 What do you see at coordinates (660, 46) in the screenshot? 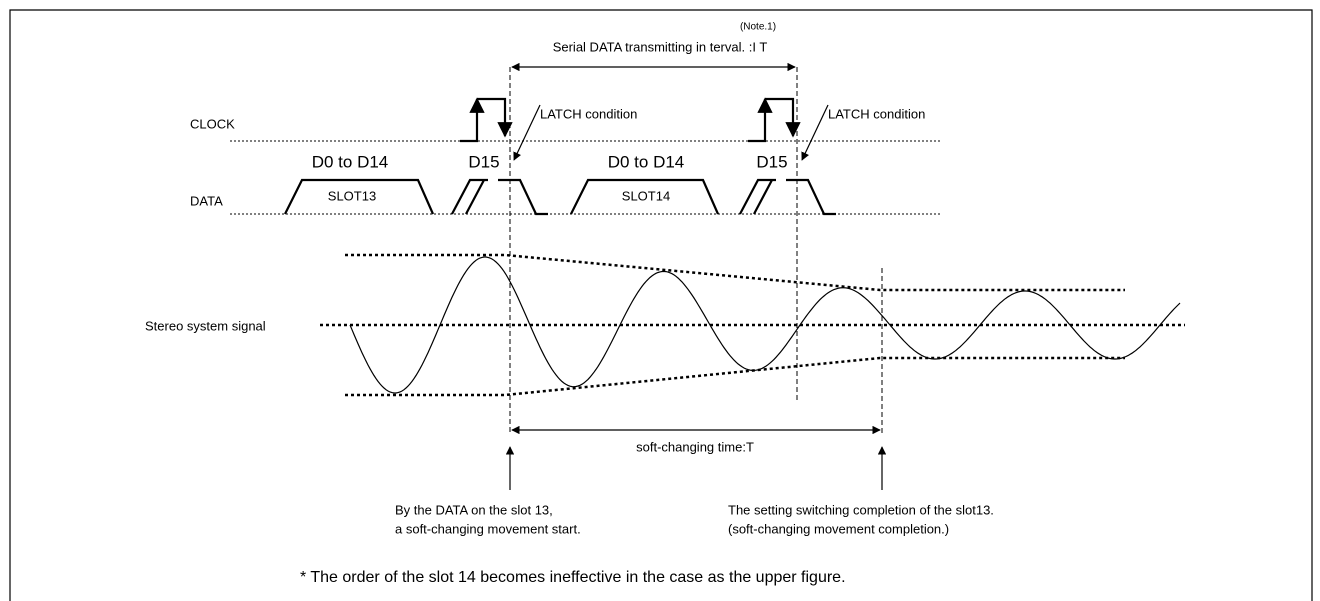
I see `interval-label: Serial DATA transmitting in terval. :I T` at bounding box center [660, 46].